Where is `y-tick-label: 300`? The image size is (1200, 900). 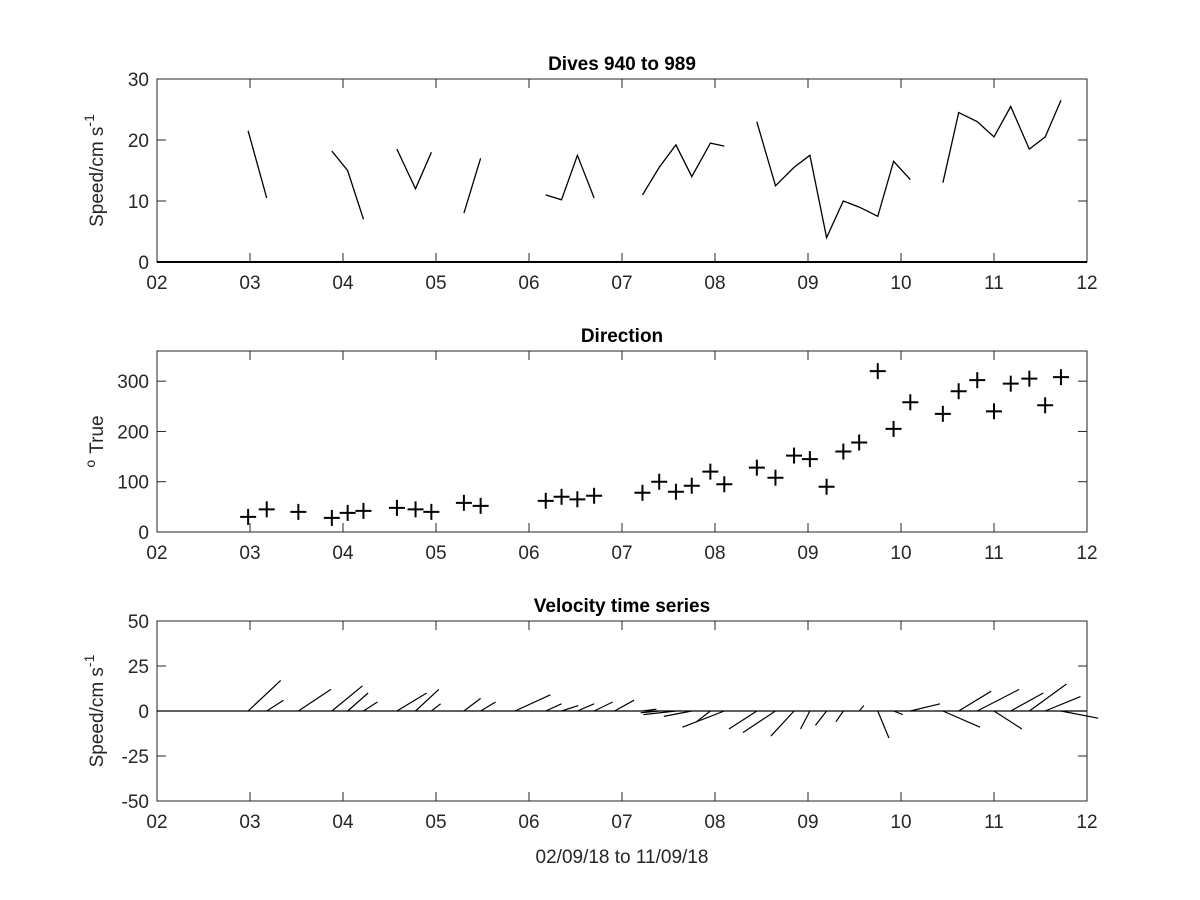
y-tick-label: 300 is located at coordinates (133, 382).